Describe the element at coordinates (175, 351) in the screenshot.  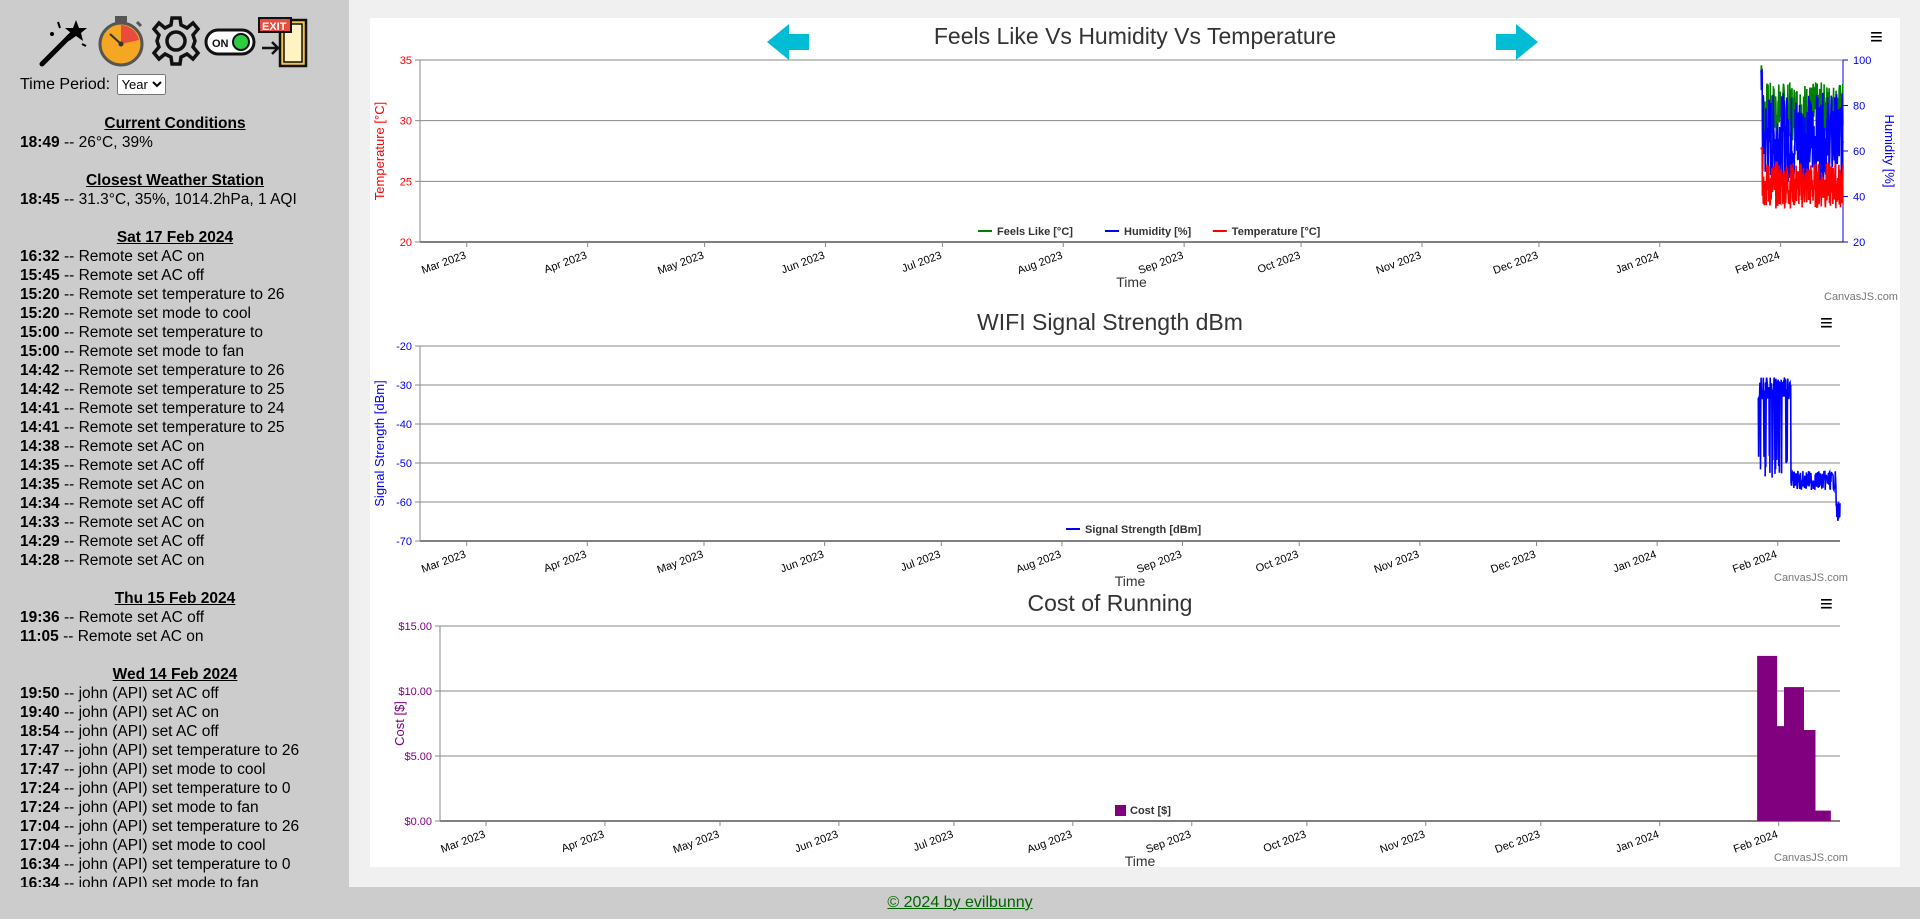
I see `log-entry: 15:00 -- Remote set mode to fan` at that location.